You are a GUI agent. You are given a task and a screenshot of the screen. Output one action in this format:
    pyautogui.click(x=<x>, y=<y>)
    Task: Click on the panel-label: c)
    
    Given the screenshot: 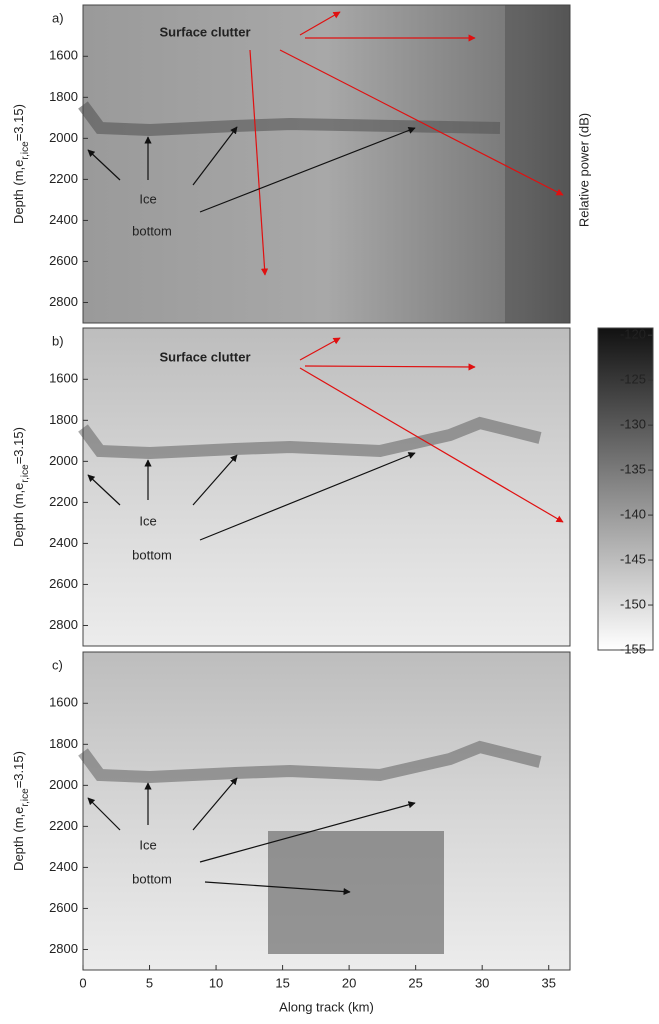 What is the action you would take?
    pyautogui.click(x=57, y=664)
    